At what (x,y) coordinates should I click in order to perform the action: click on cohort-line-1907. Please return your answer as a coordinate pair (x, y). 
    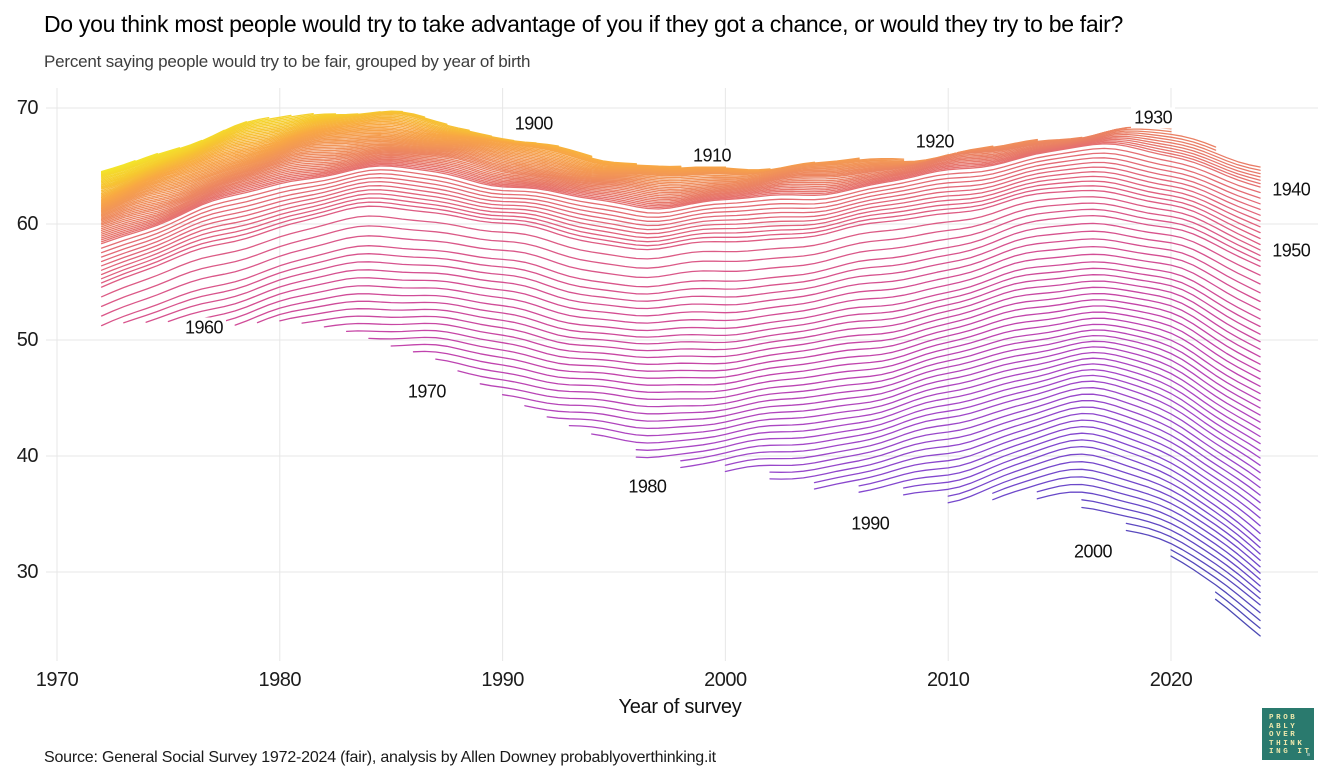
    Looking at the image, I should click on (368, 161).